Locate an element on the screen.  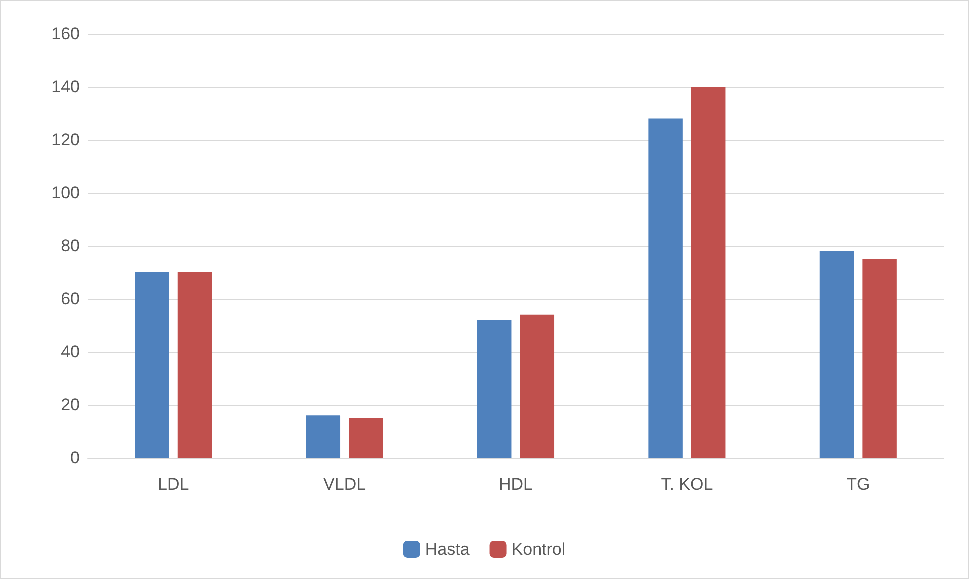
y-tick-label: 0 is located at coordinates (75, 458).